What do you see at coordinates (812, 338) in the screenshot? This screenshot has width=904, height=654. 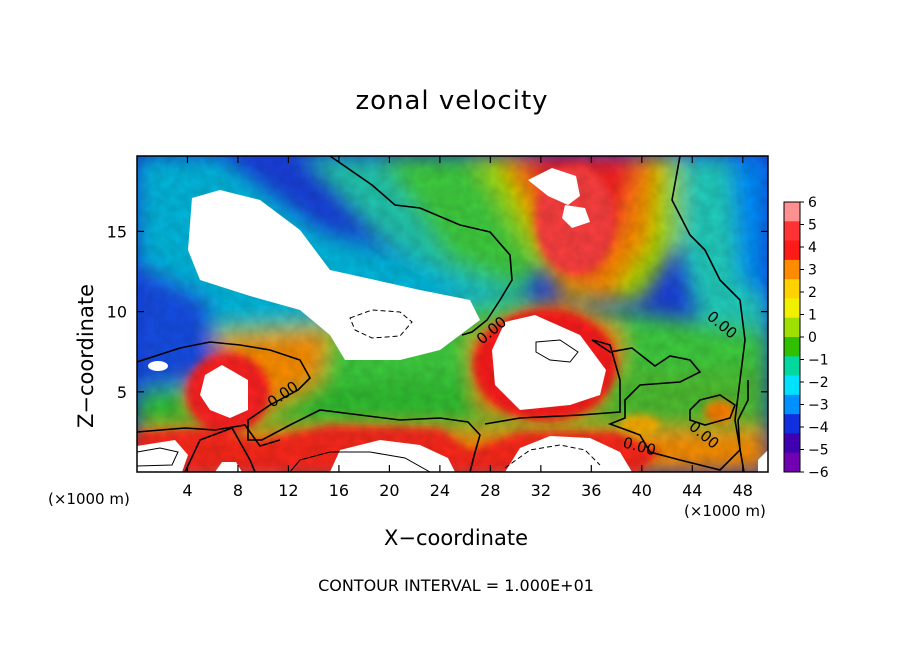 I see `colorbar-label: 0` at bounding box center [812, 338].